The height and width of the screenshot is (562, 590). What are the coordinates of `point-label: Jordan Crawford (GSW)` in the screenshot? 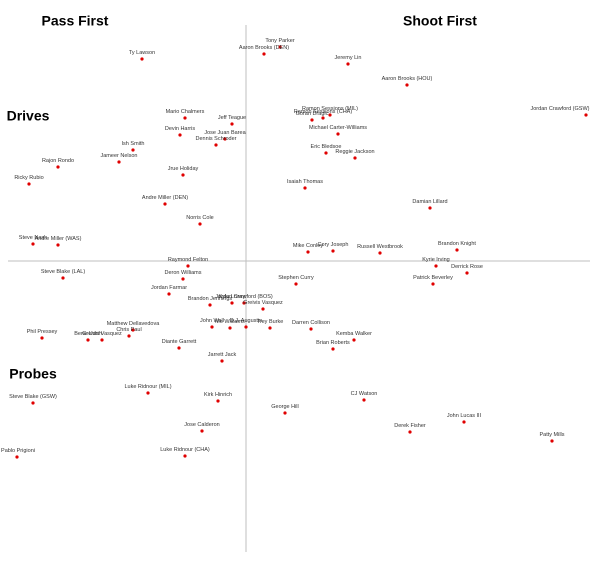 It's located at (560, 109).